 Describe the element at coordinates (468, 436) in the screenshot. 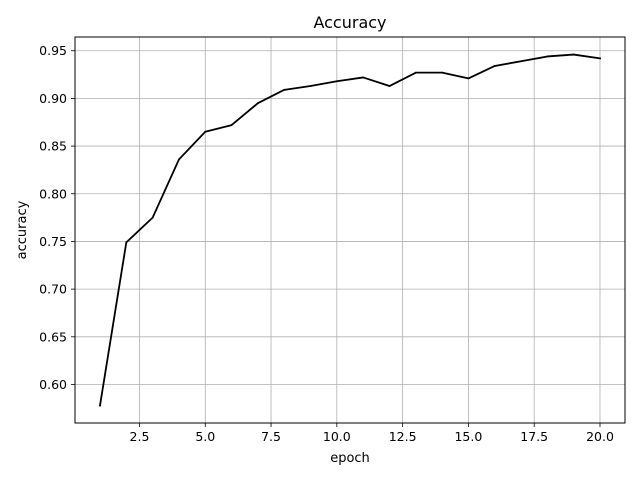

I see `x-tick-label: 15.0` at that location.